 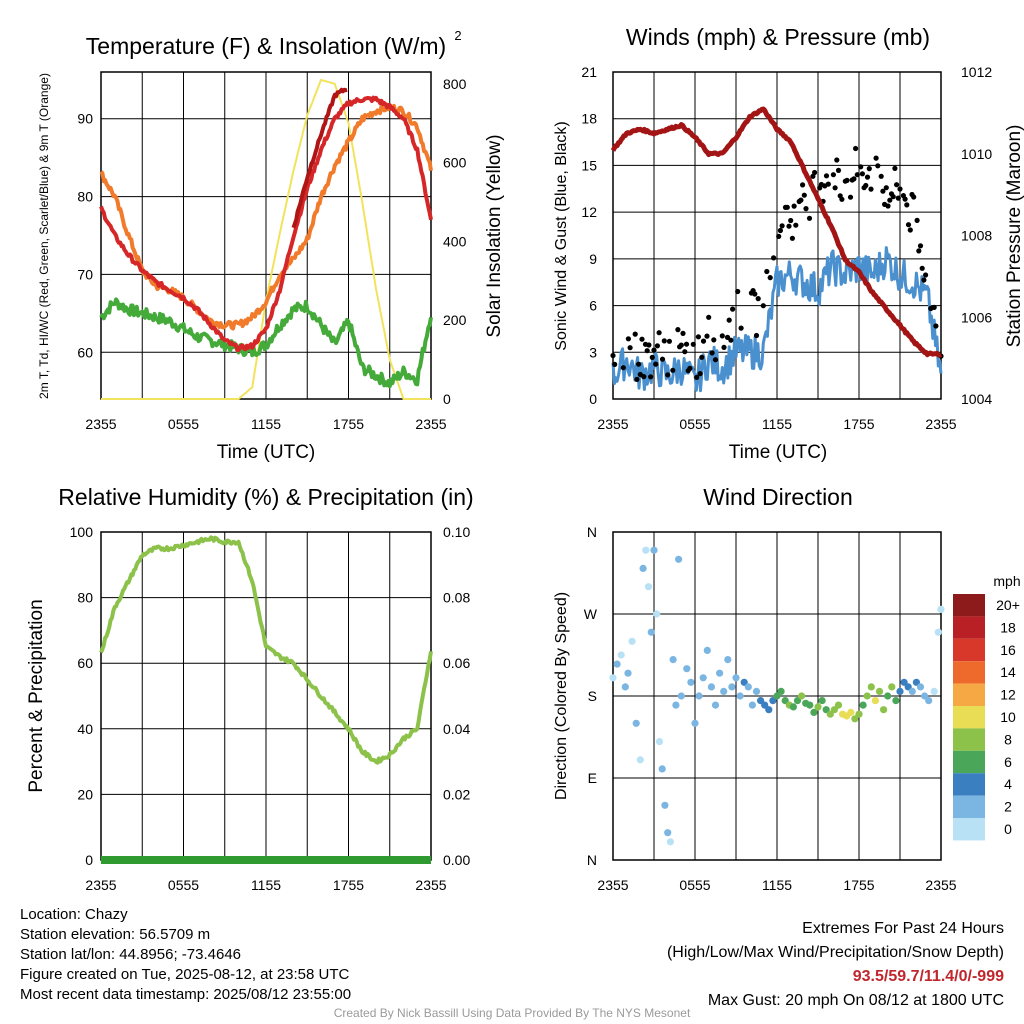 What do you see at coordinates (593, 352) in the screenshot?
I see `y-tick-label: 3` at bounding box center [593, 352].